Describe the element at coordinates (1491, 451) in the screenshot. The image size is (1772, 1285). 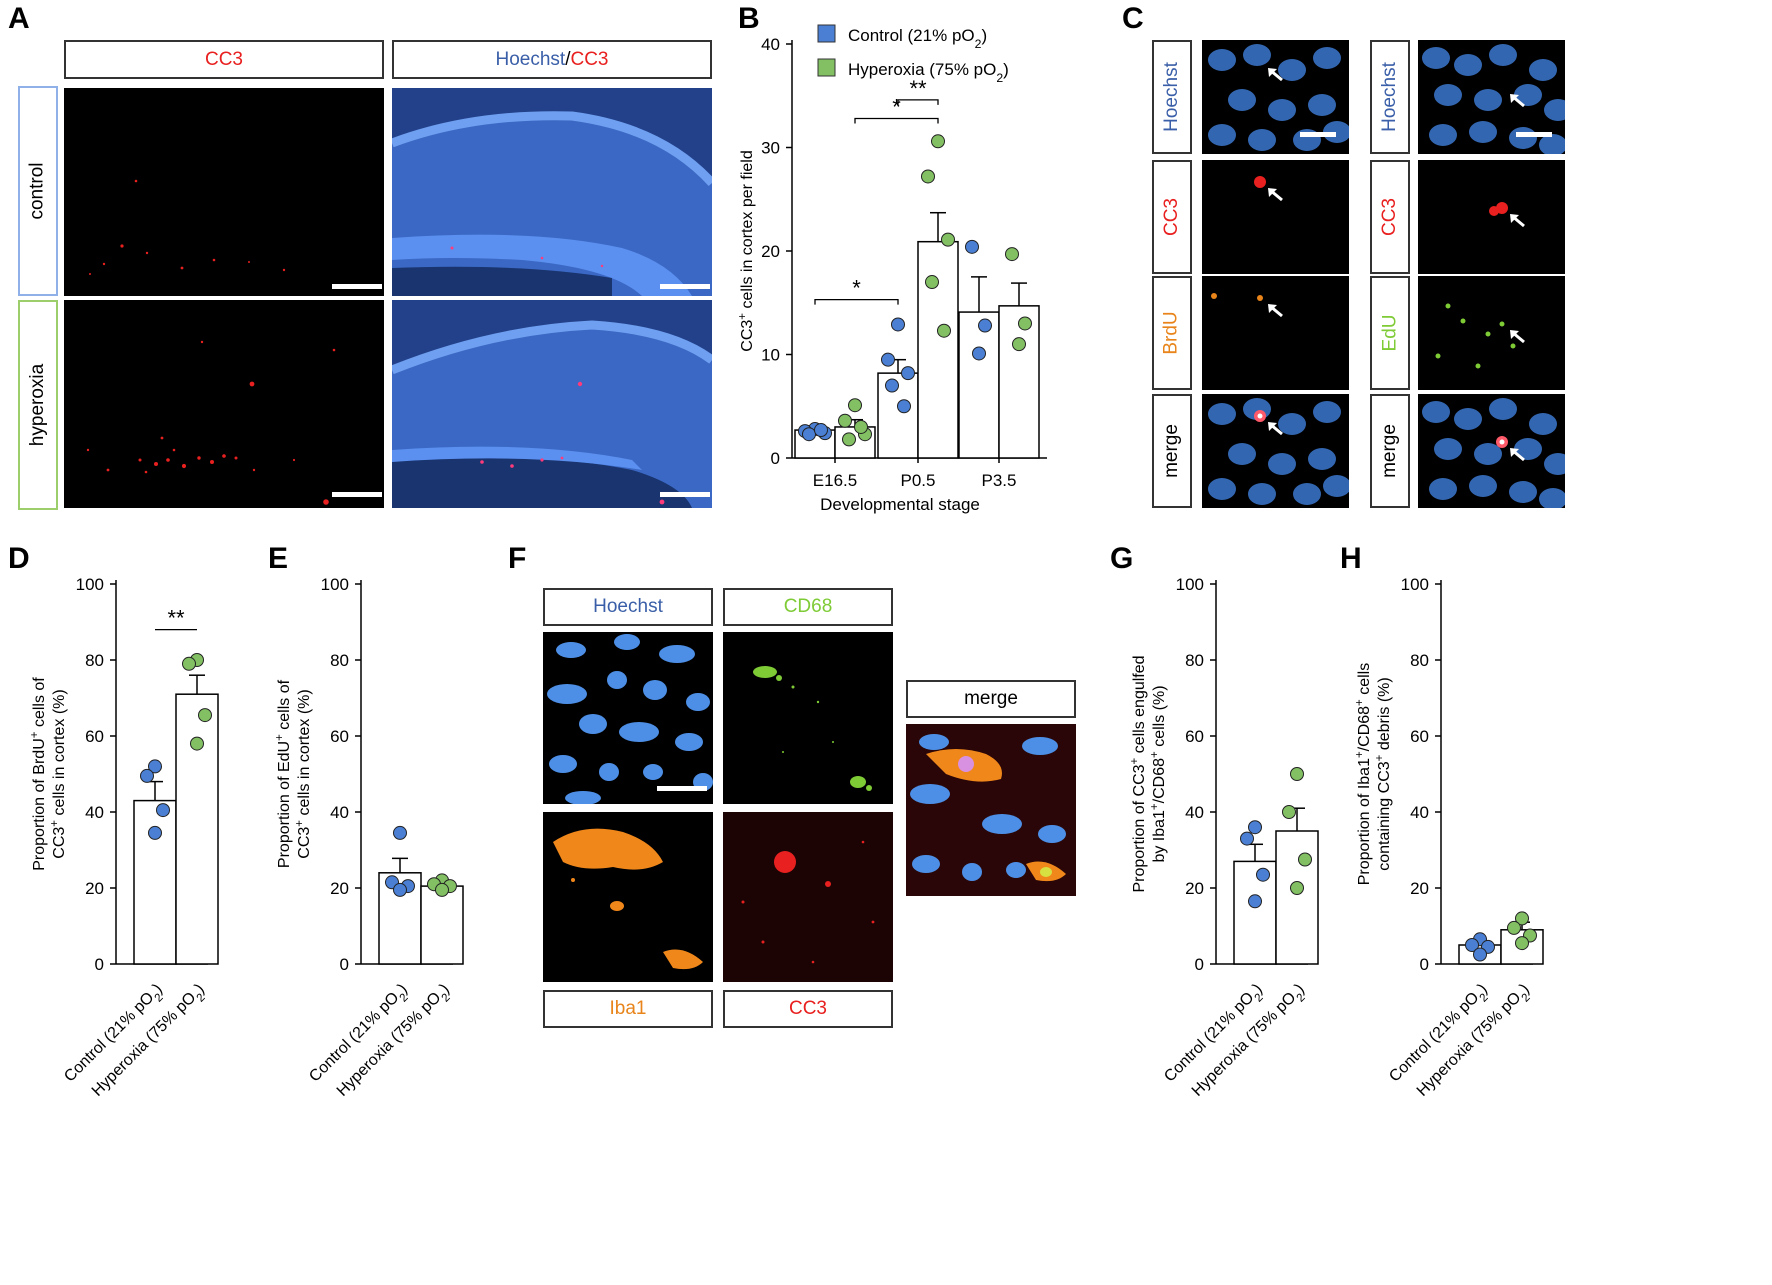
I see `c-right-micrograph-merge` at that location.